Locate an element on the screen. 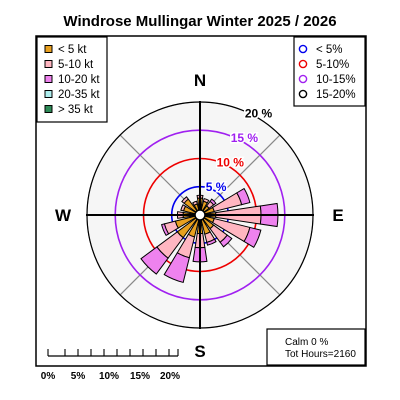 The image size is (400, 400). frequency-legend-label: 5-10% is located at coordinates (332, 65).